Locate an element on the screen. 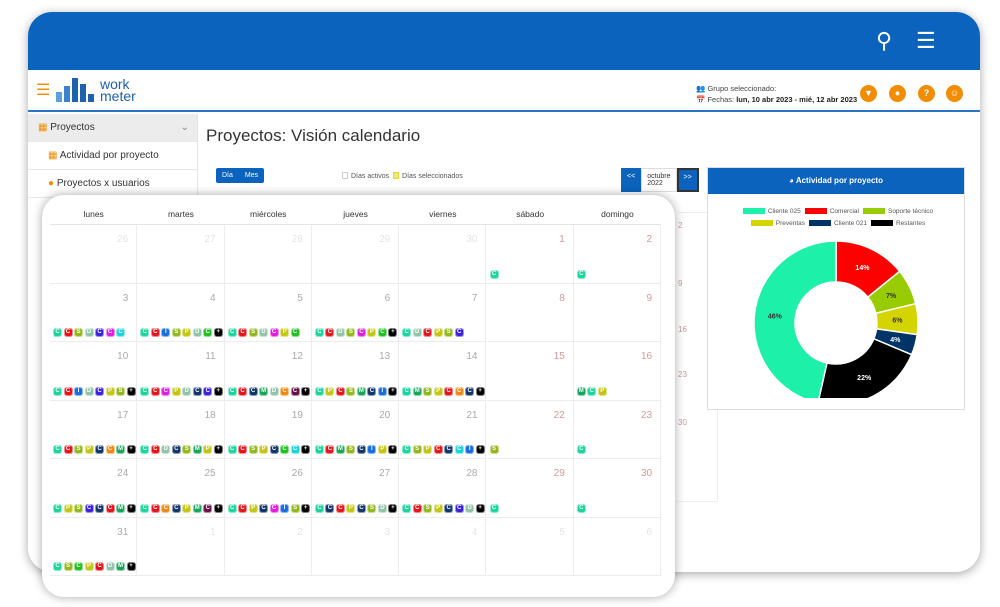 The width and height of the screenshot is (1000, 607). calendar-day: 24 C P S C C C M + is located at coordinates (94, 488).